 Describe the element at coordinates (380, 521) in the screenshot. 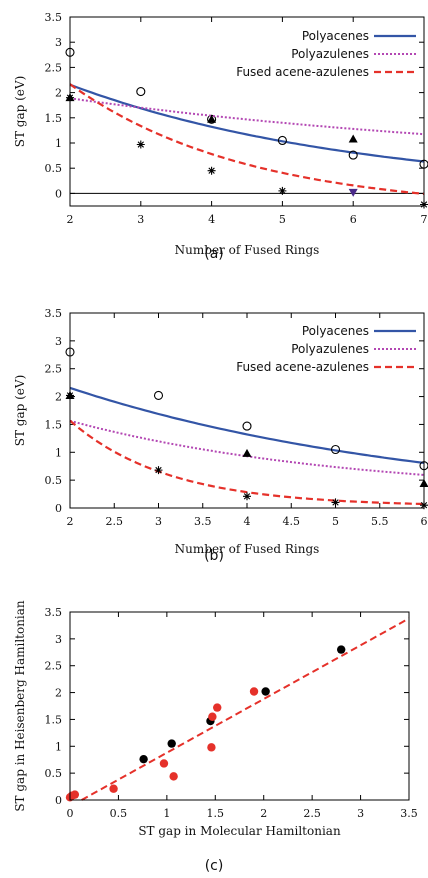

I see `x-tick-label: 5.5` at that location.